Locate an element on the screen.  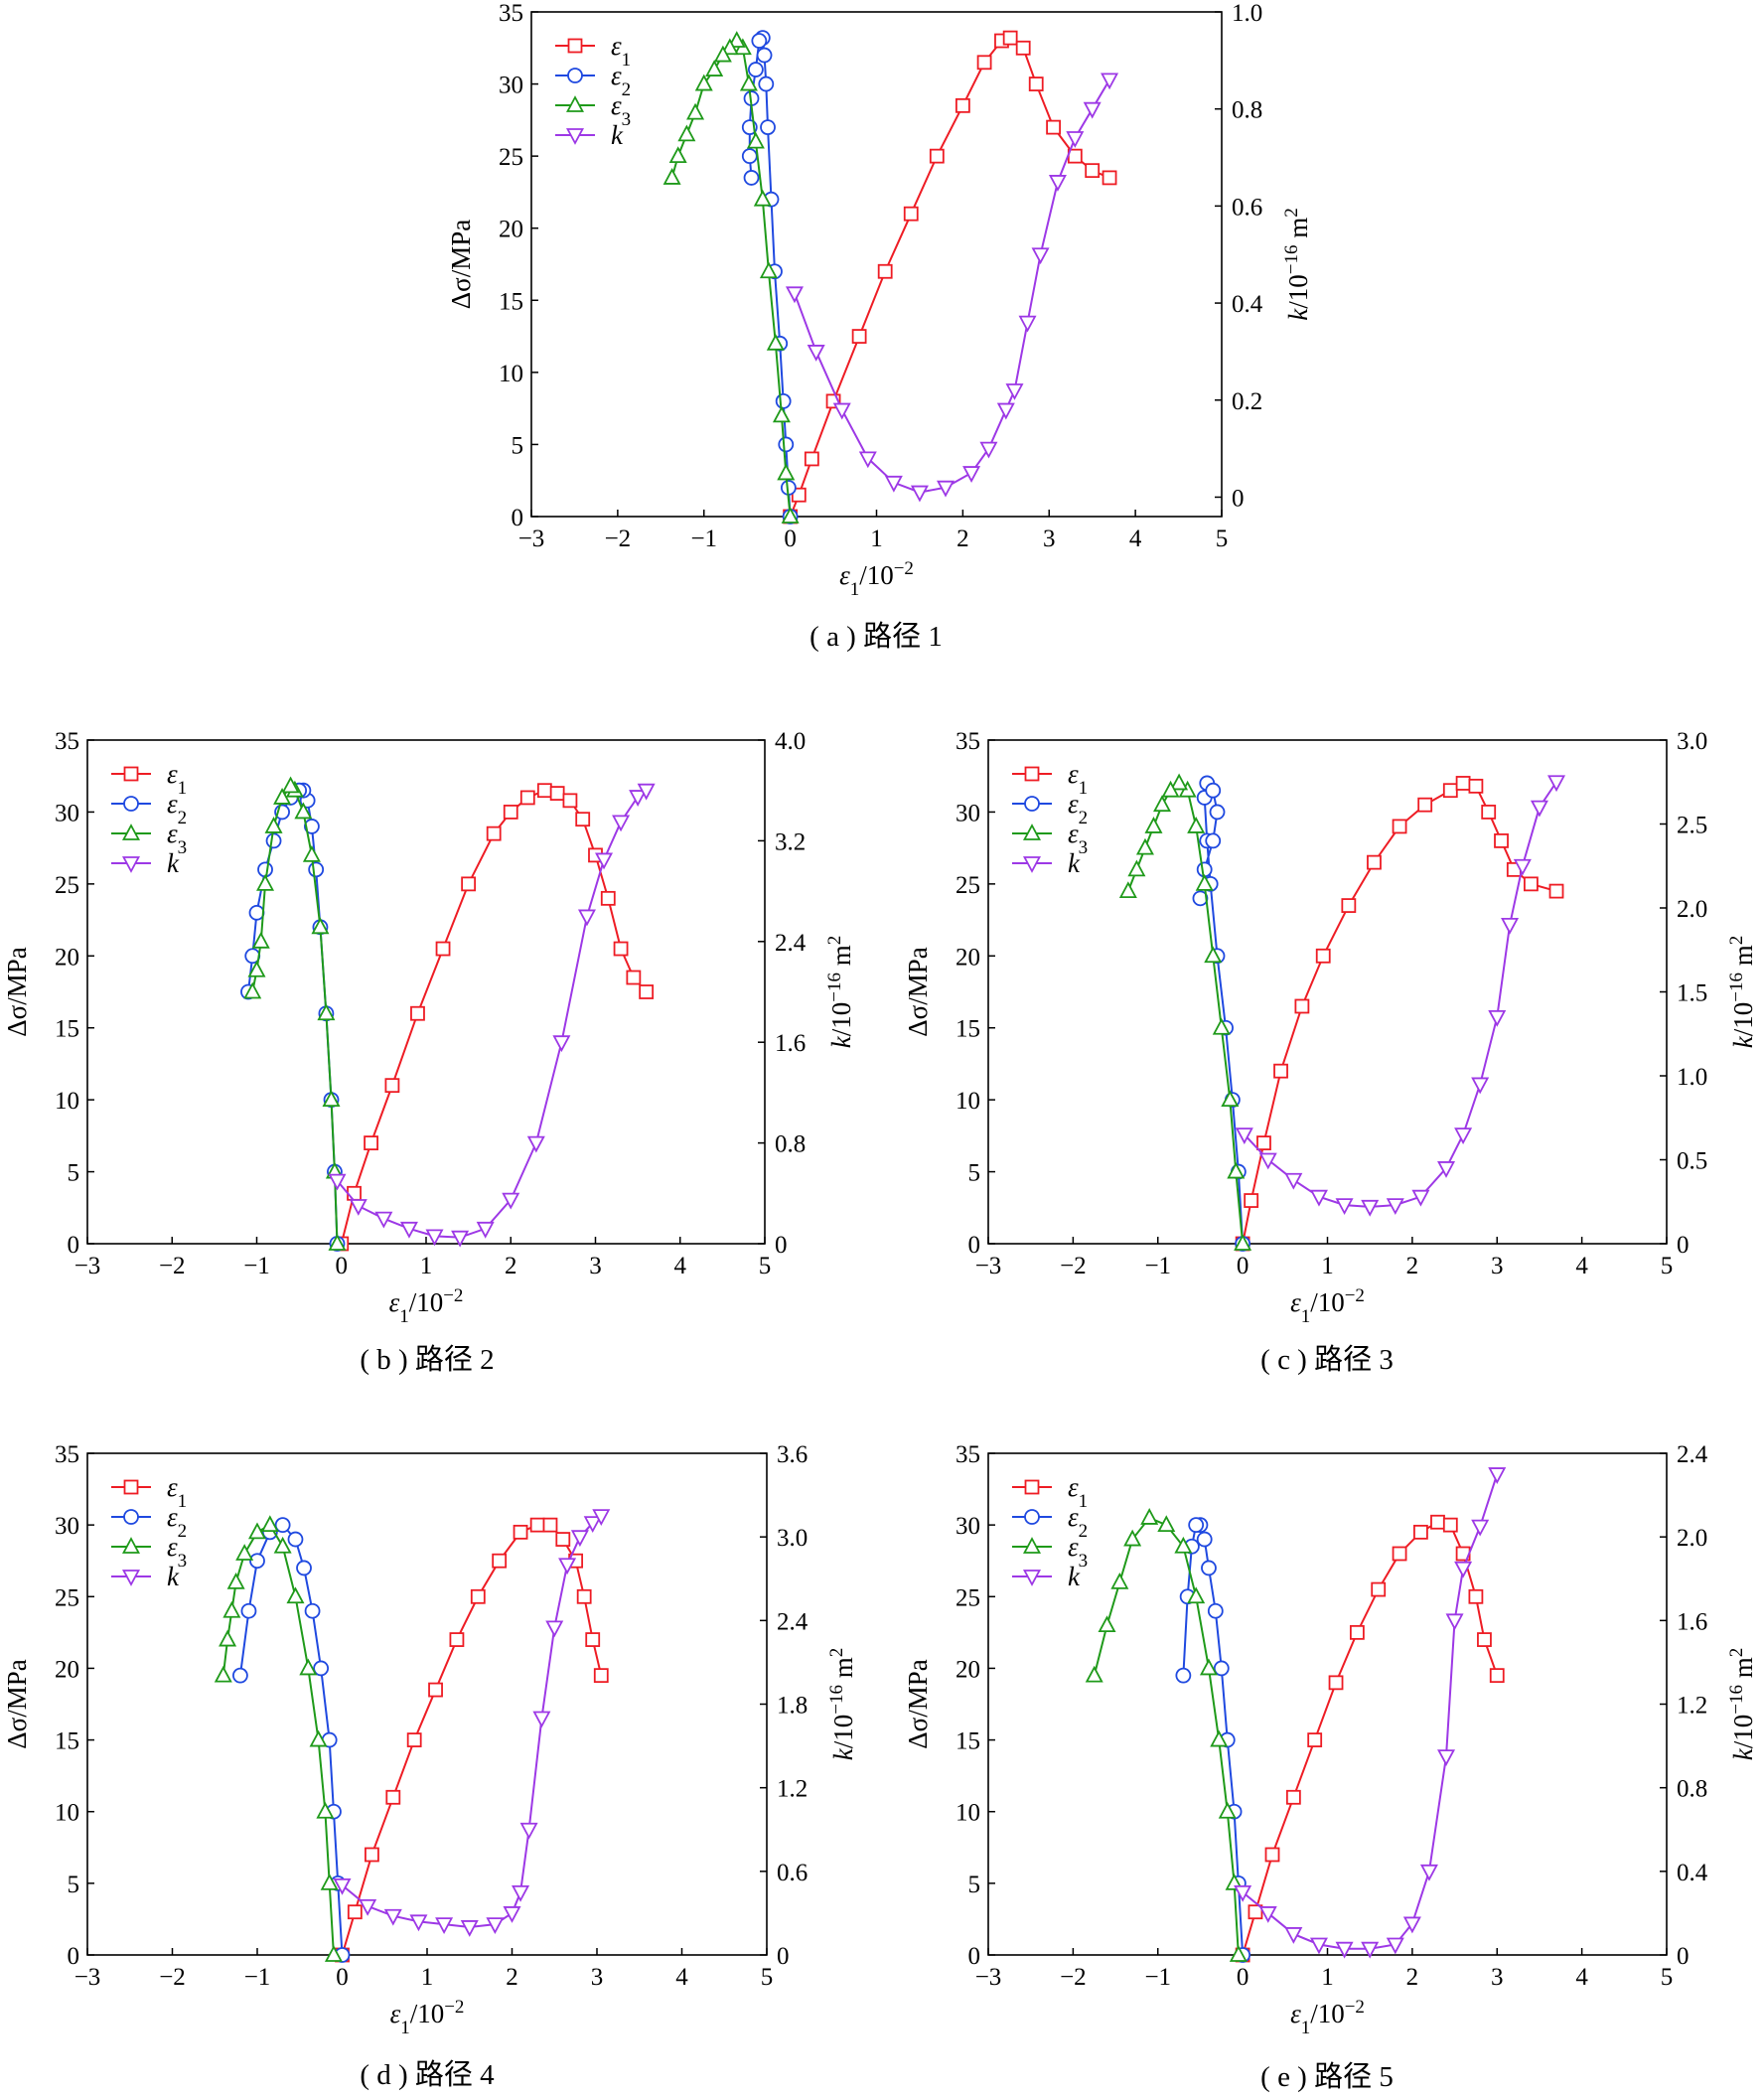
y-tick-label: 5 is located at coordinates (74, 1885).